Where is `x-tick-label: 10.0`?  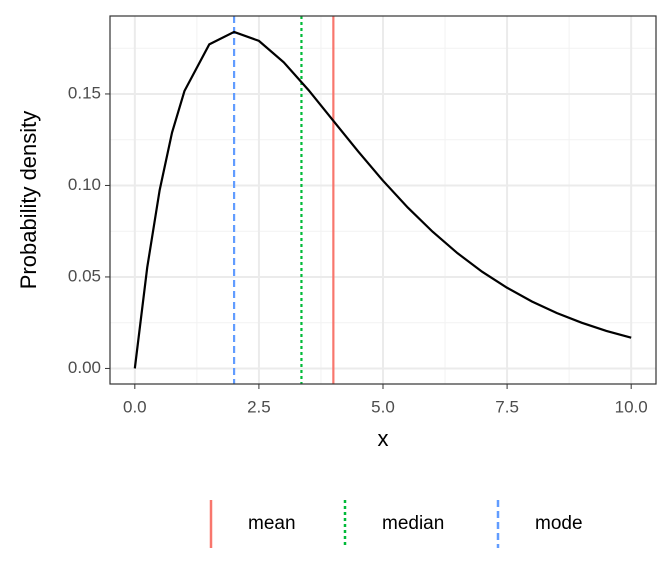 x-tick-label: 10.0 is located at coordinates (631, 406).